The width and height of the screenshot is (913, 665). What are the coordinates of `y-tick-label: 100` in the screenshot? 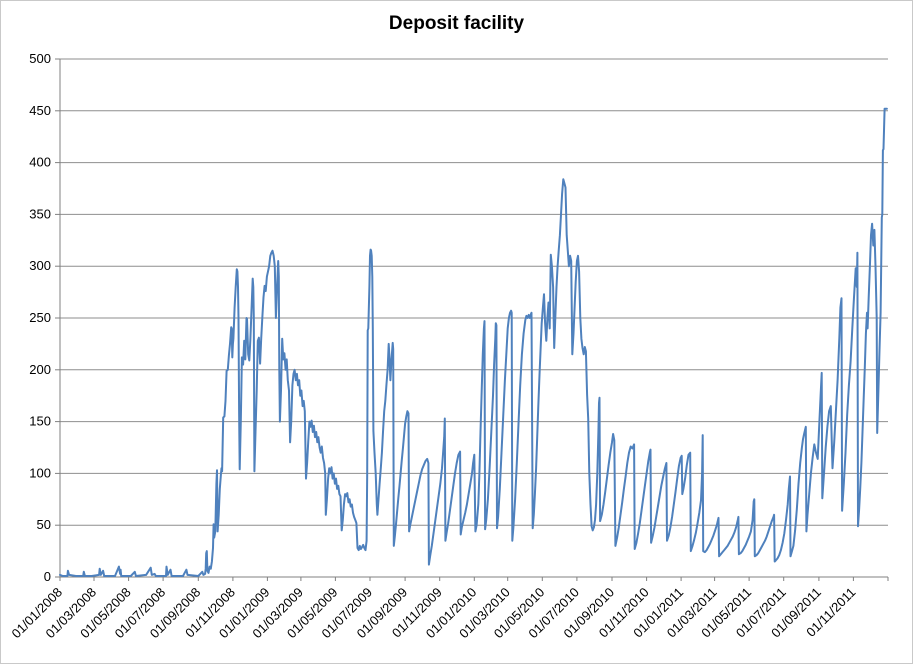 It's located at (40, 472).